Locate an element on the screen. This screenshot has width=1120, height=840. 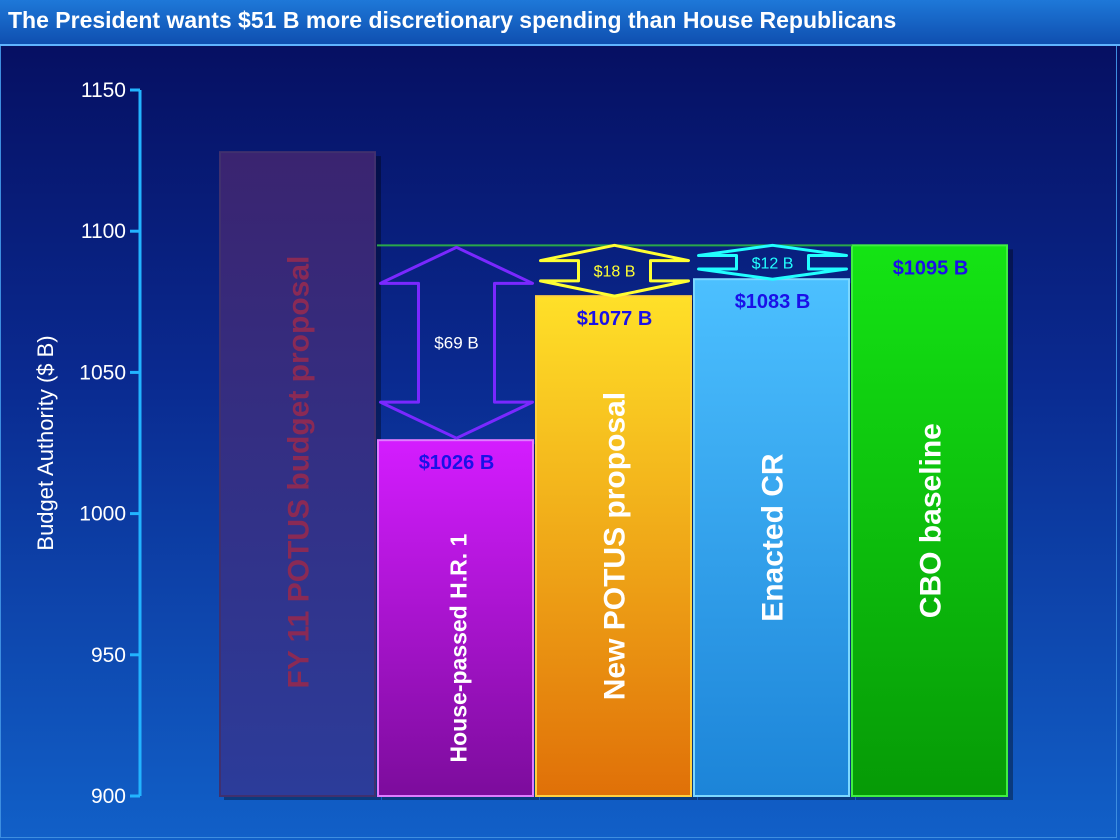
gap-label: $69 B is located at coordinates (456, 343).